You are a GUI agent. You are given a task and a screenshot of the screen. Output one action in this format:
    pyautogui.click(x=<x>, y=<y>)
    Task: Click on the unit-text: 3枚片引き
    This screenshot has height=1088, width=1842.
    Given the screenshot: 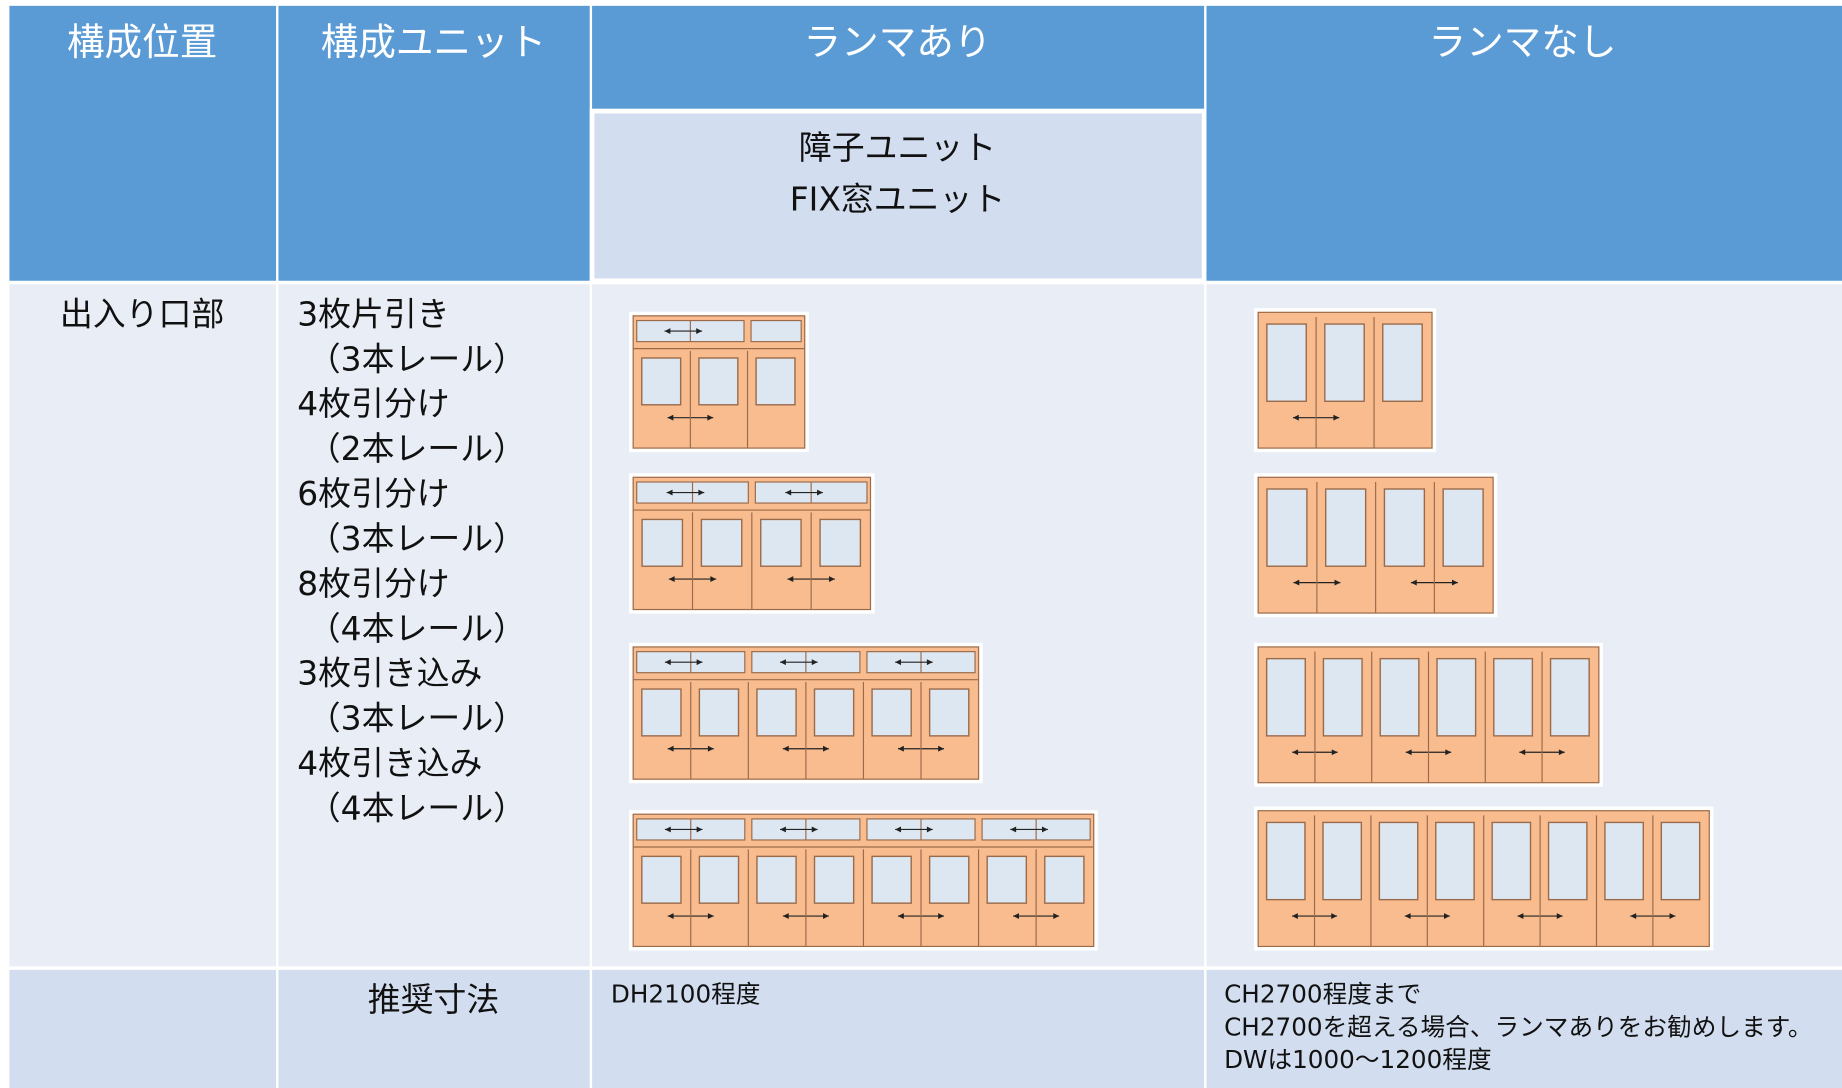 What is the action you would take?
    pyautogui.click(x=373, y=314)
    